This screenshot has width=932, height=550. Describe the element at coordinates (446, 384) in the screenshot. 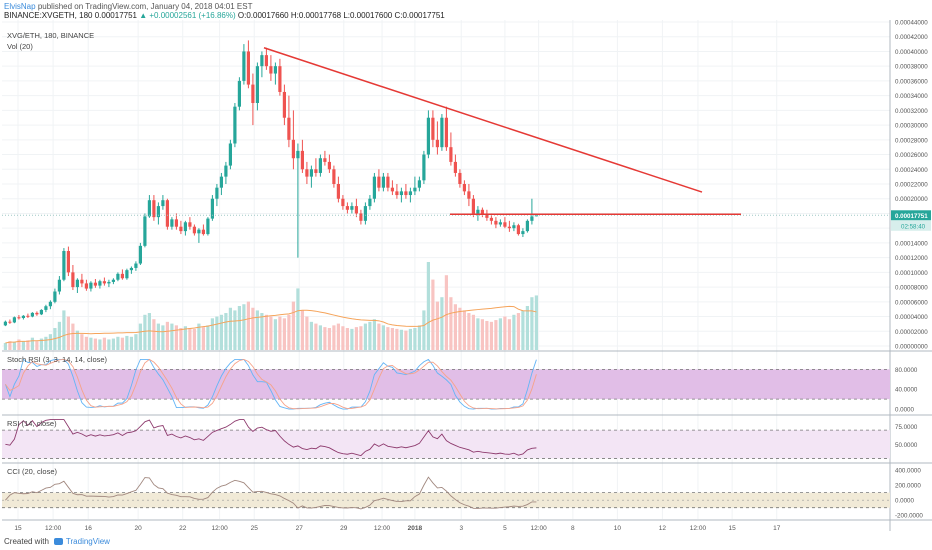

I see `stoch-band` at that location.